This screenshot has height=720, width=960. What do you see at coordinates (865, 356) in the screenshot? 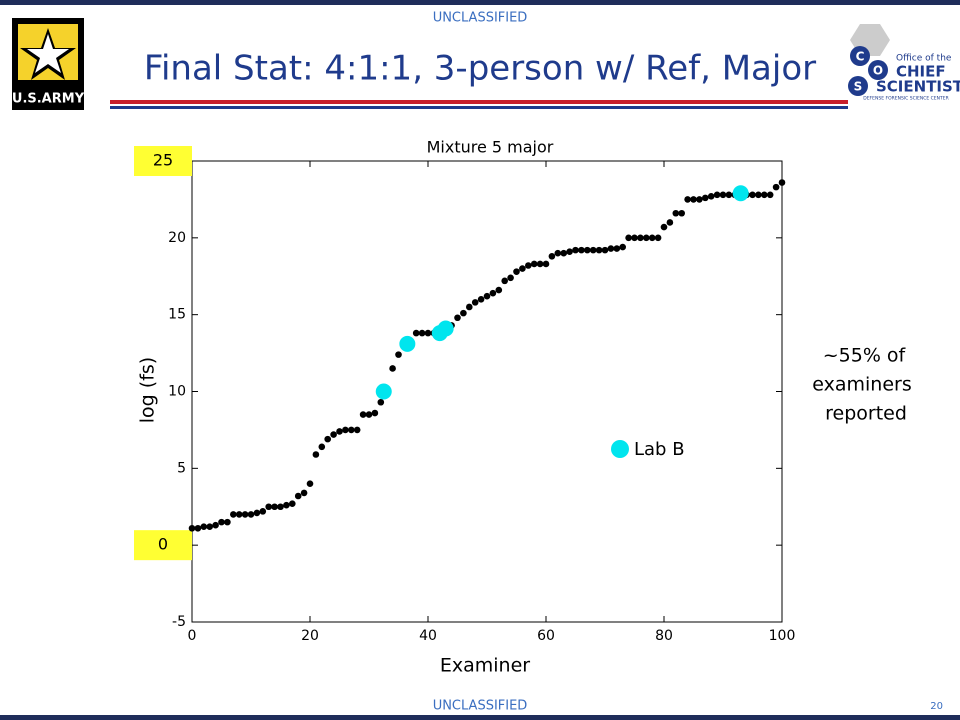
I see `note: ~55% of` at bounding box center [865, 356].